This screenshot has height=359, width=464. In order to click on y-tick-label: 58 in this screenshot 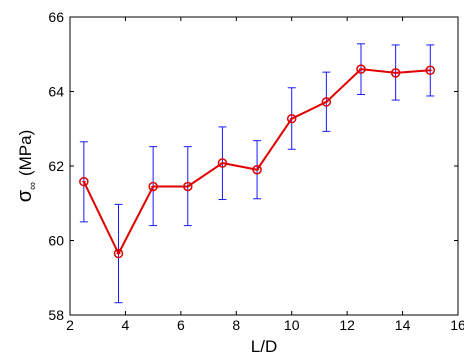, I will do `click(56, 315)`.